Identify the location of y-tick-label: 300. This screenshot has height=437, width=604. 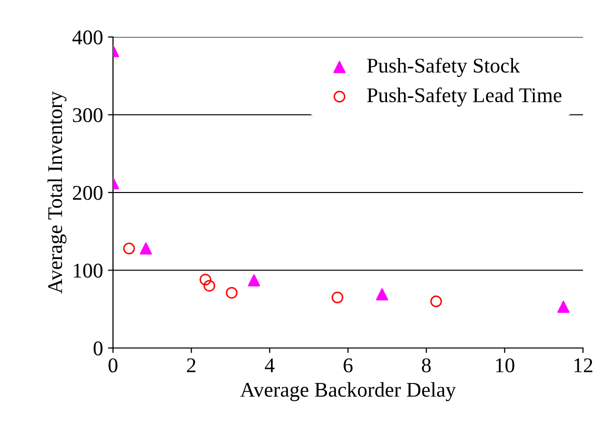
(87, 115).